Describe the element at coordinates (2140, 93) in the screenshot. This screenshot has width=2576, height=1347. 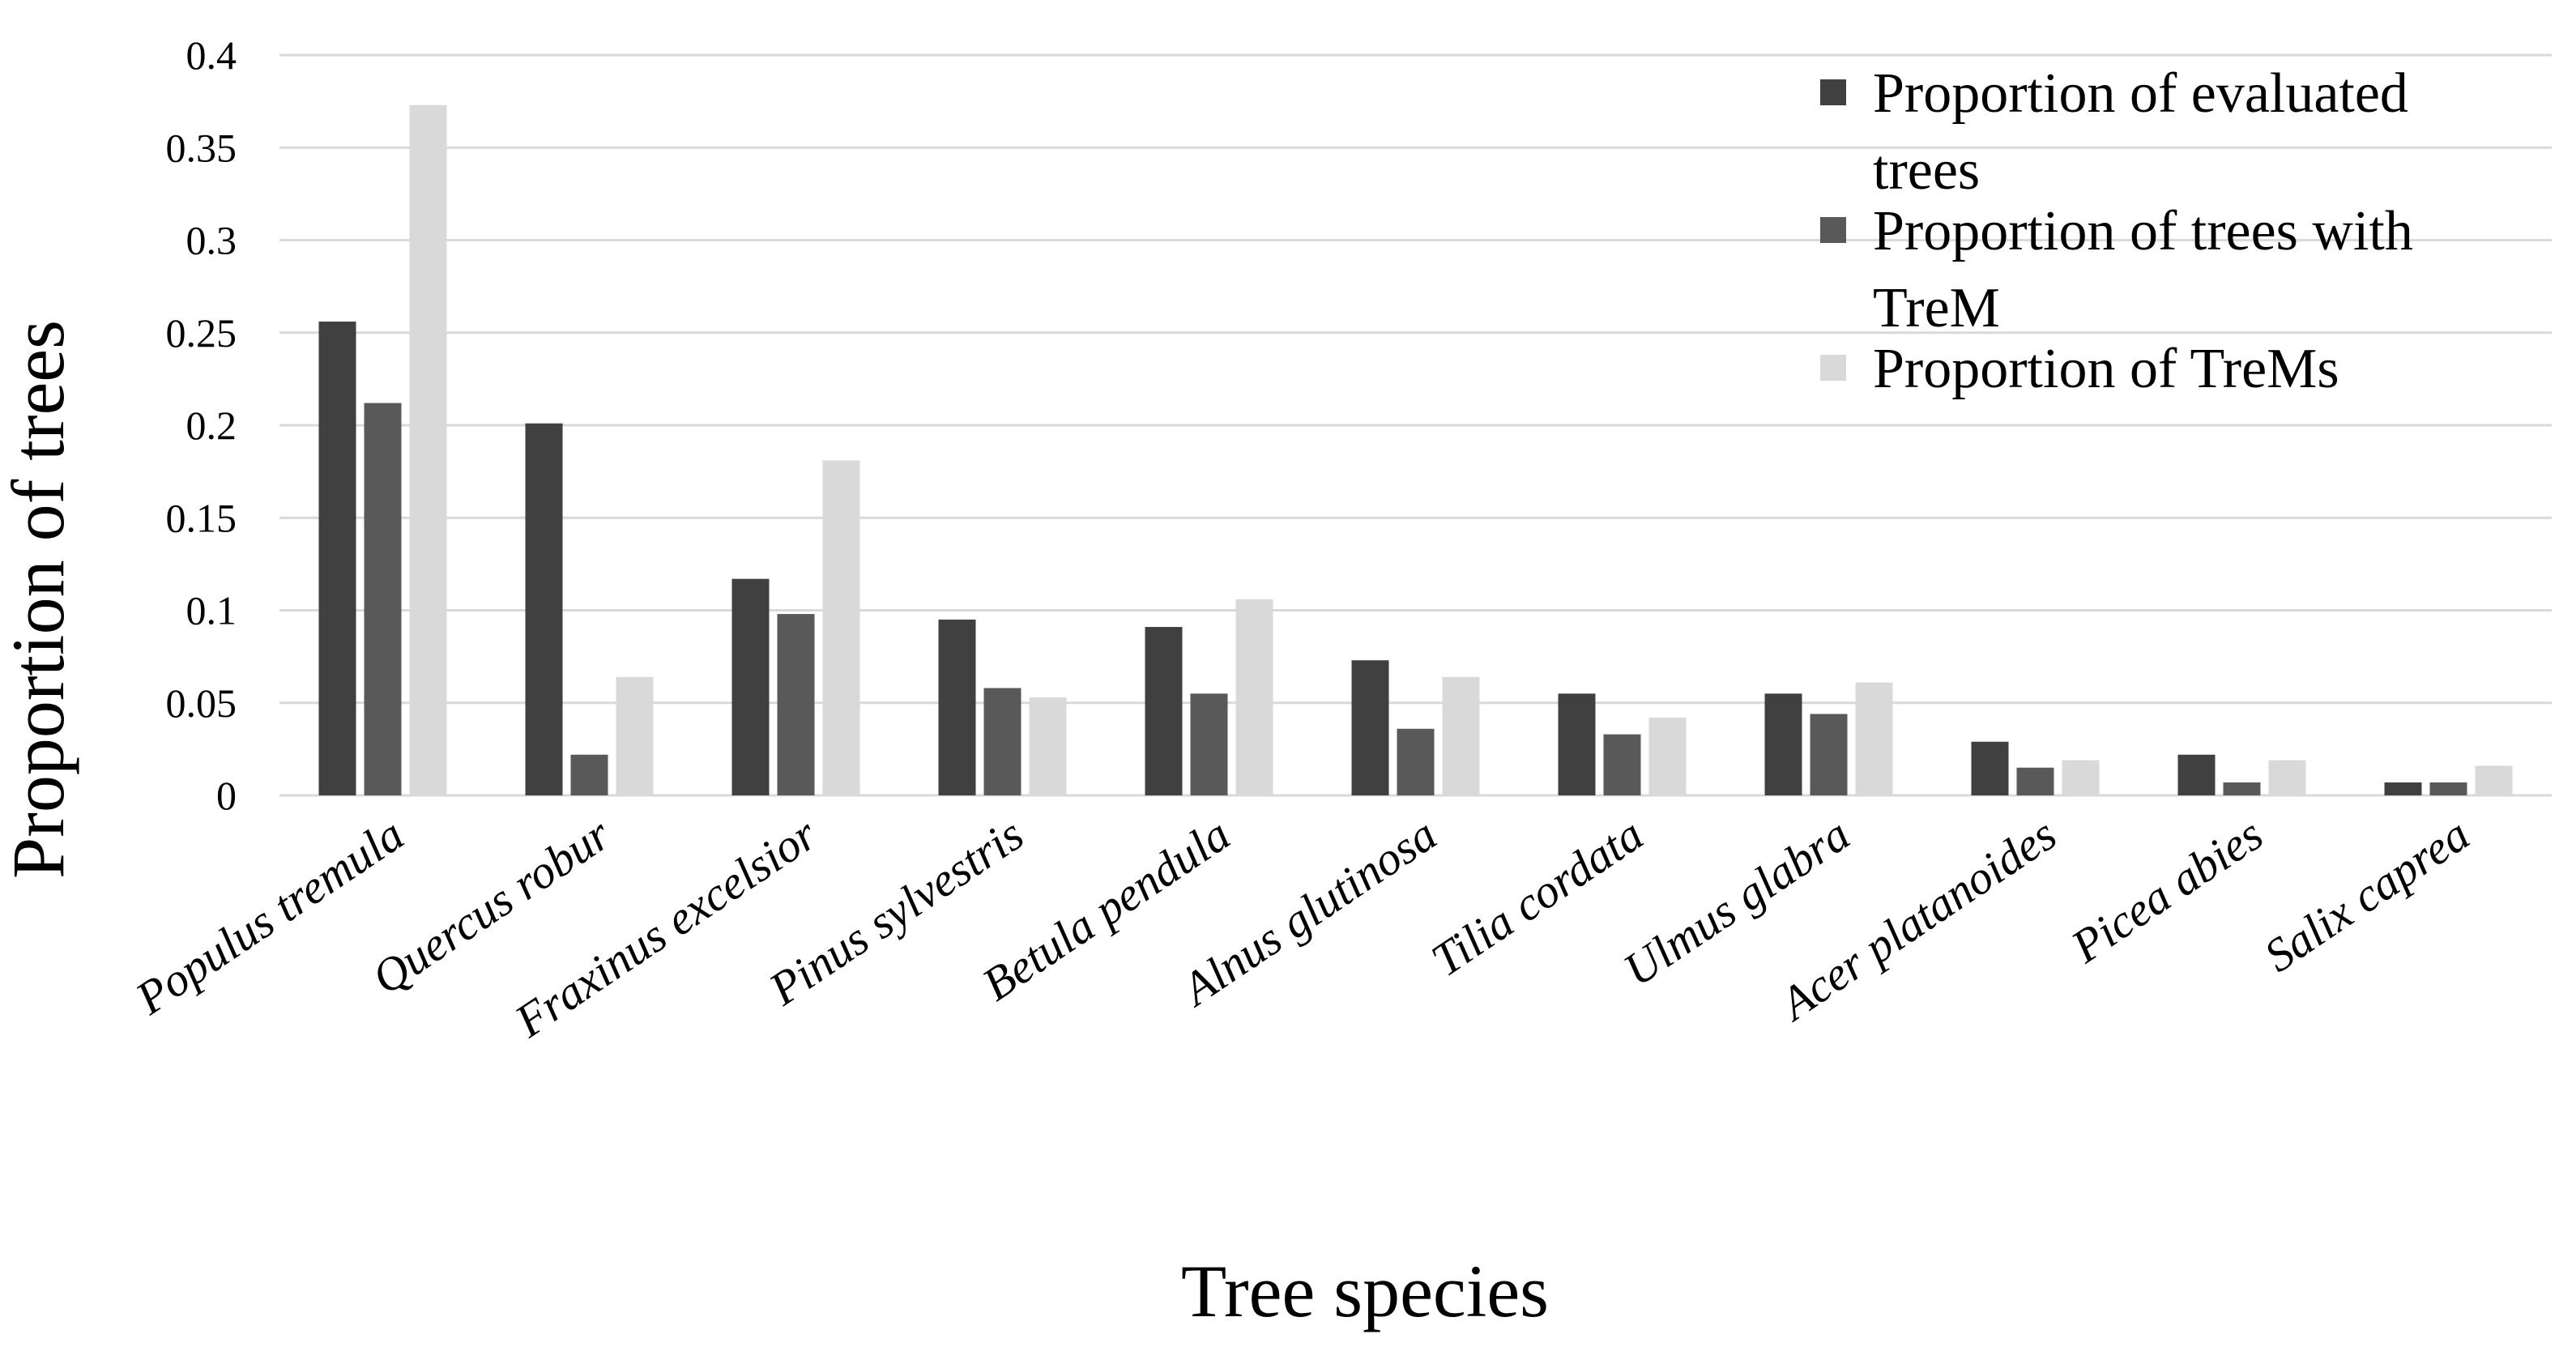
I see `legend-label-1: Proportion of evaluated` at that location.